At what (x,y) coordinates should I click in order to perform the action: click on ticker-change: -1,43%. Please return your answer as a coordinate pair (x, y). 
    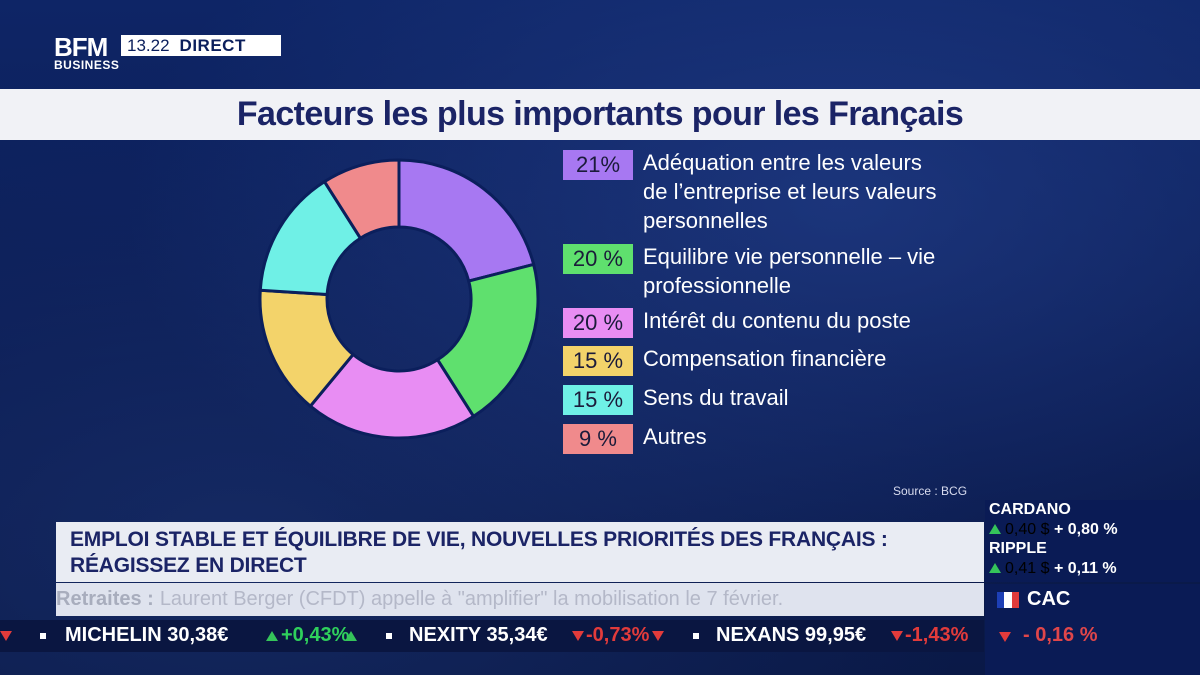
    Looking at the image, I should click on (937, 635).